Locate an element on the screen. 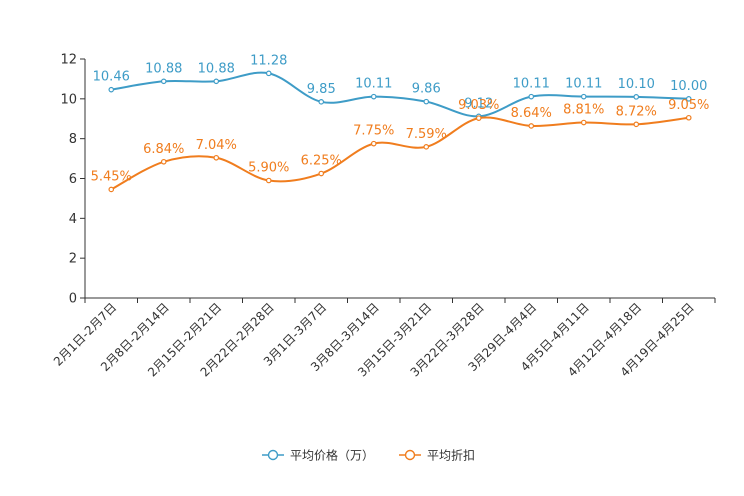 Image resolution: width=744 pixels, height=496 pixels. data-label: 7.59% is located at coordinates (426, 134).